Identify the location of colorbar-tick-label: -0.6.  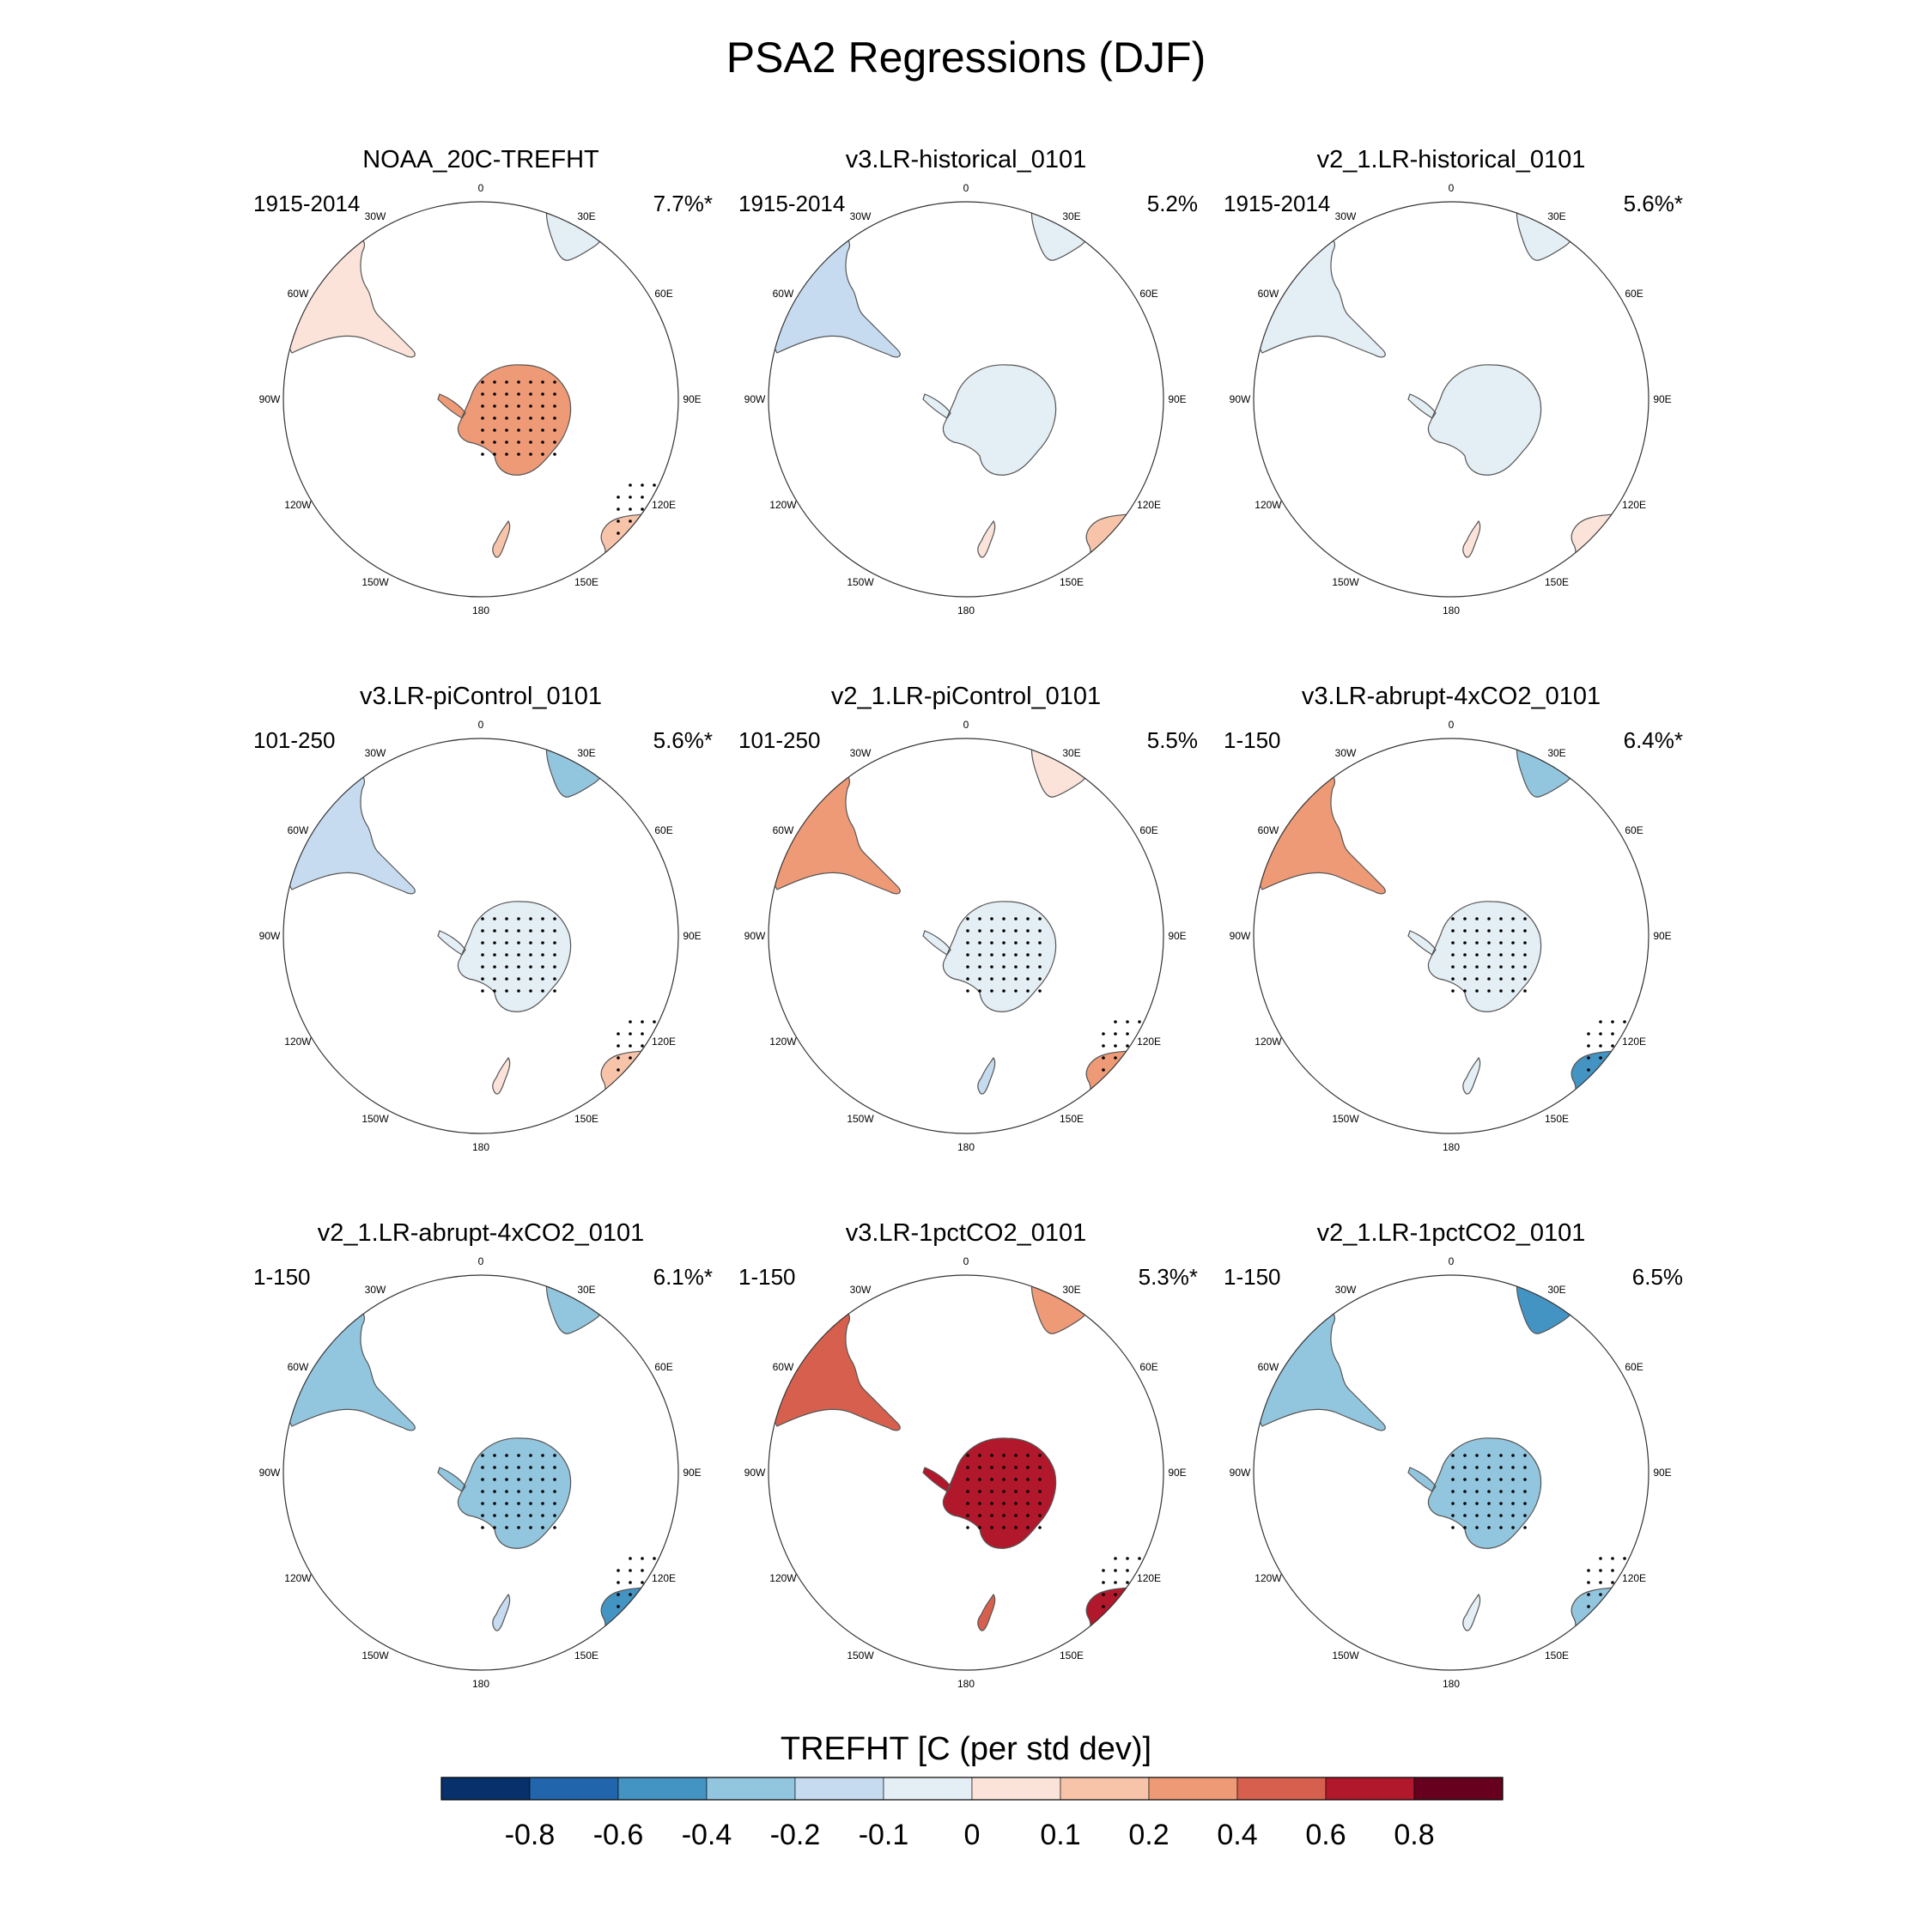
(618, 1835).